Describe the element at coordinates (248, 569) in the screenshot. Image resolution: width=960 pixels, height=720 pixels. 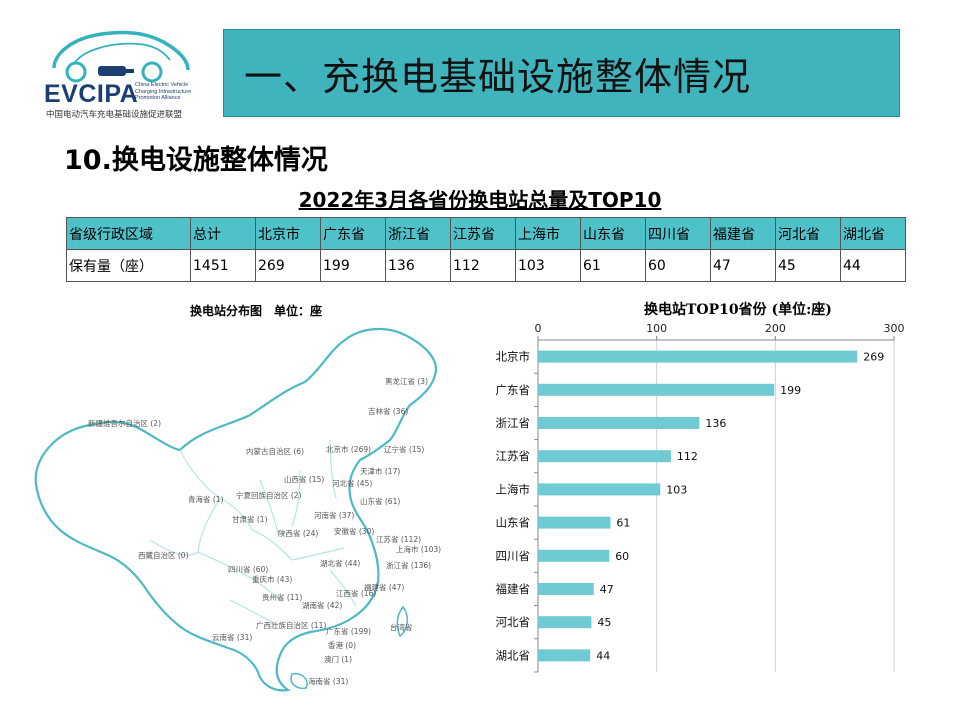
I see `map-label: 四川省 (60)` at that location.